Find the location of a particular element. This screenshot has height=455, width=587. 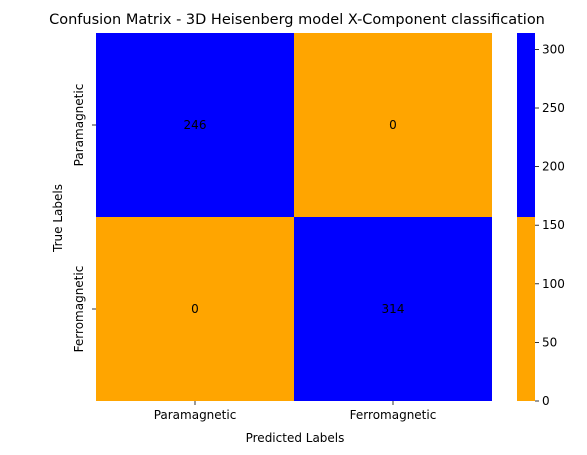

x-tick-label: Paramagnetic is located at coordinates (195, 415).